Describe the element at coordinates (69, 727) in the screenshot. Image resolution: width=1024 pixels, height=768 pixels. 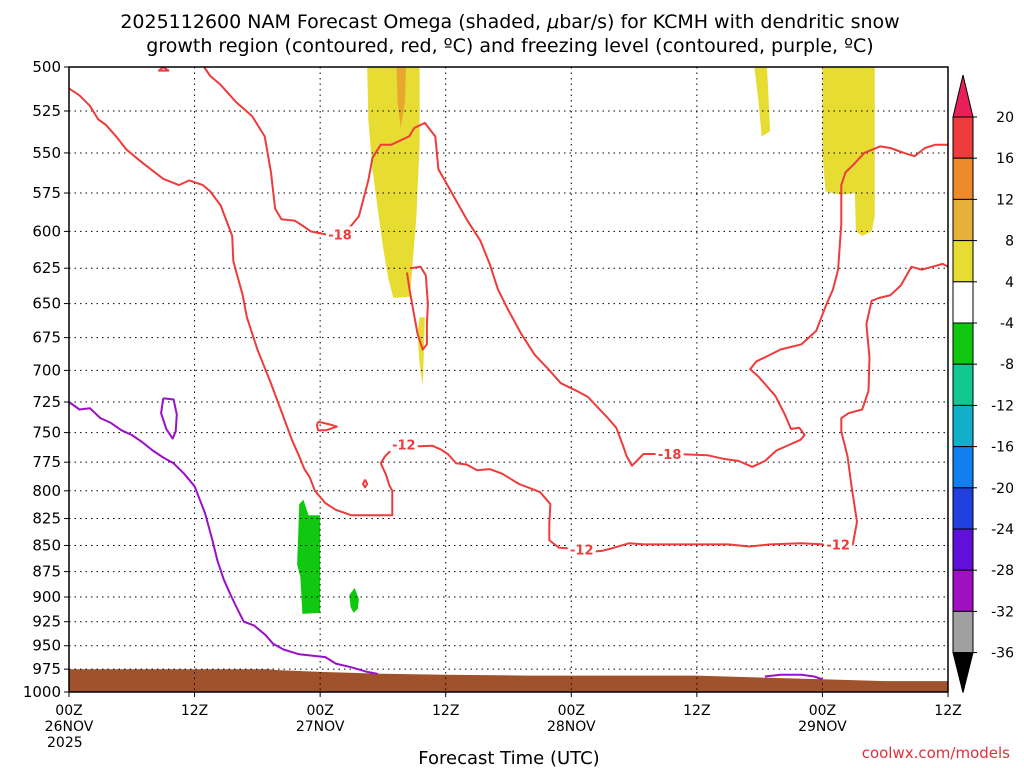
I see `x-tick-label: 26NOV` at that location.